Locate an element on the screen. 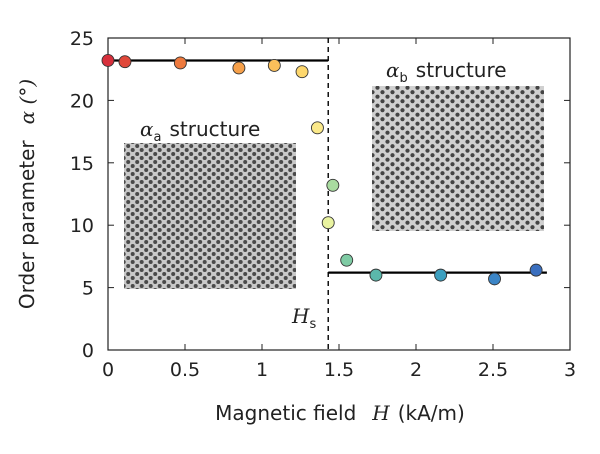  y-tick-label: 20 is located at coordinates (82, 101).